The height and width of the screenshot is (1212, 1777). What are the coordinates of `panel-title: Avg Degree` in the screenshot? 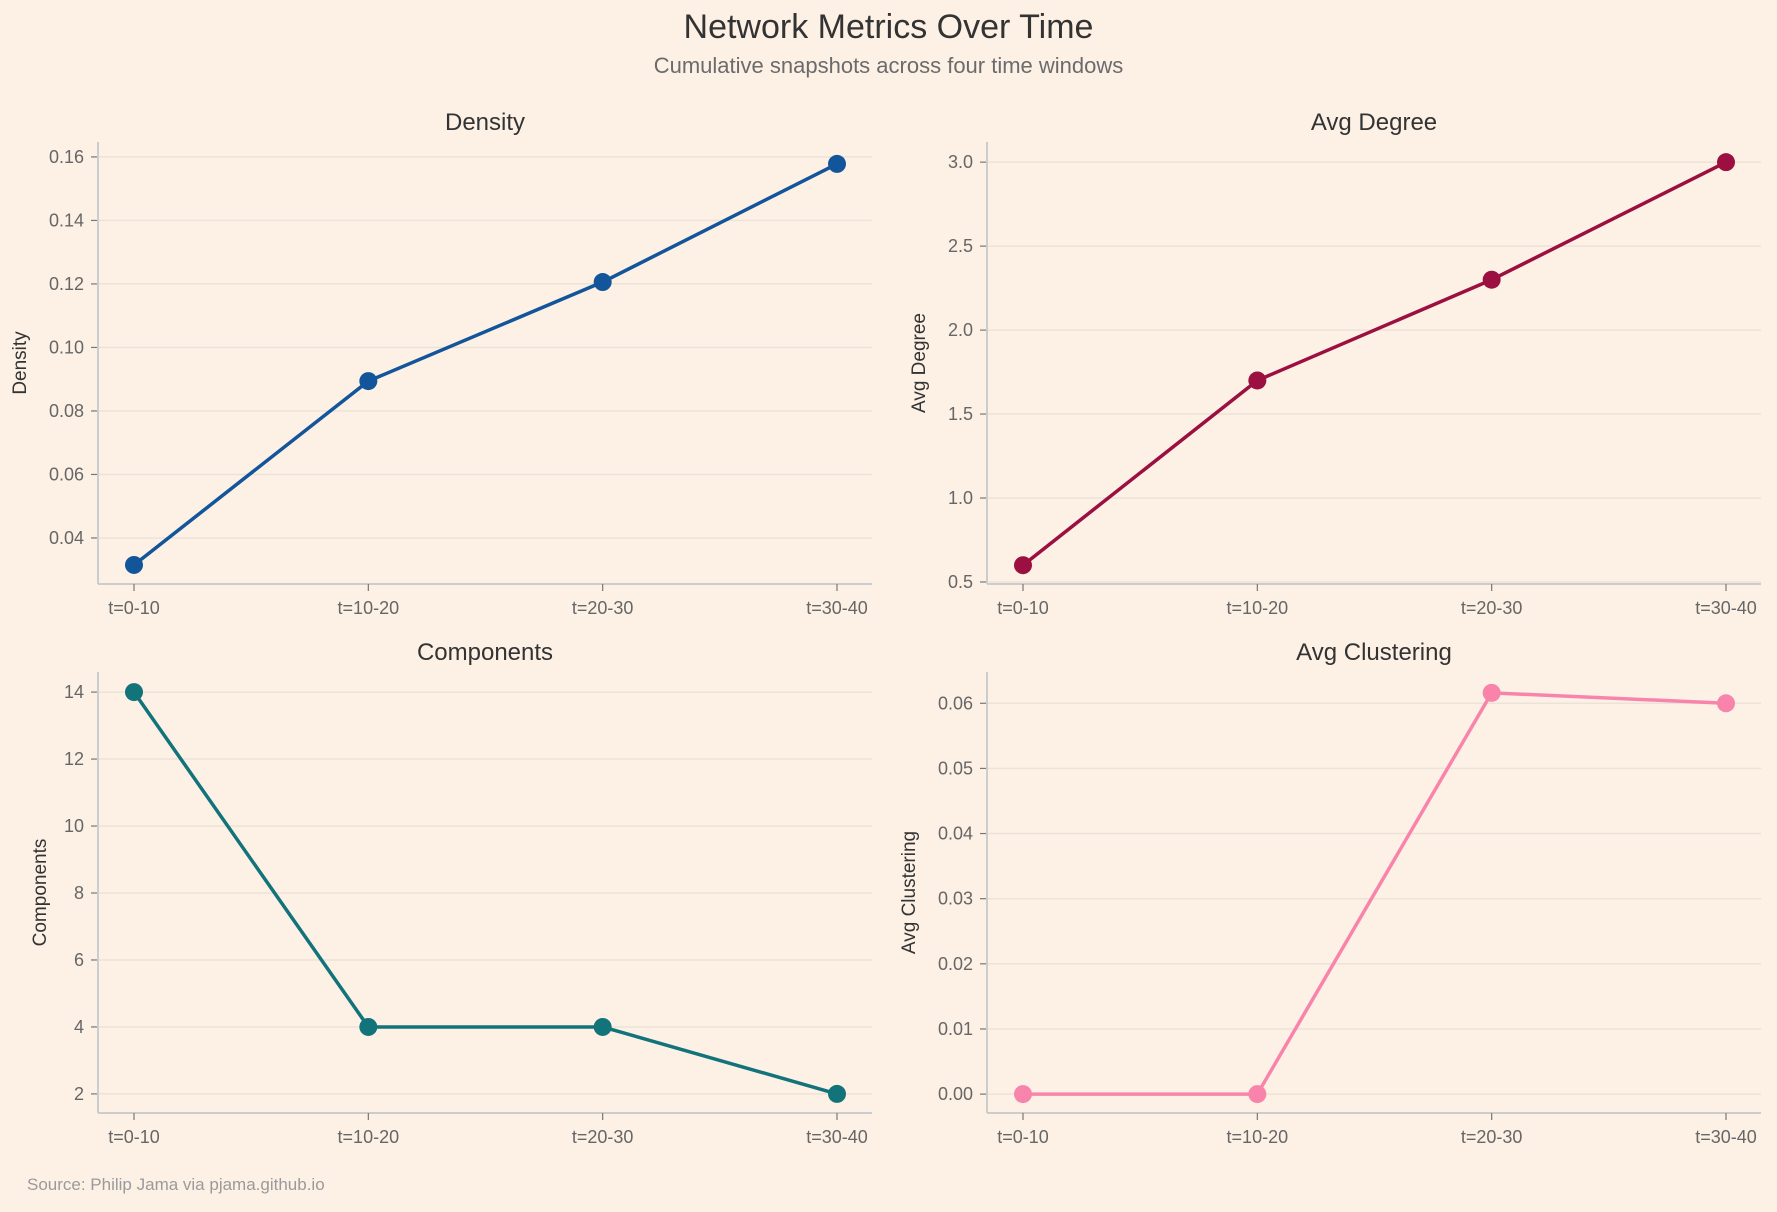 It's located at (1374, 122).